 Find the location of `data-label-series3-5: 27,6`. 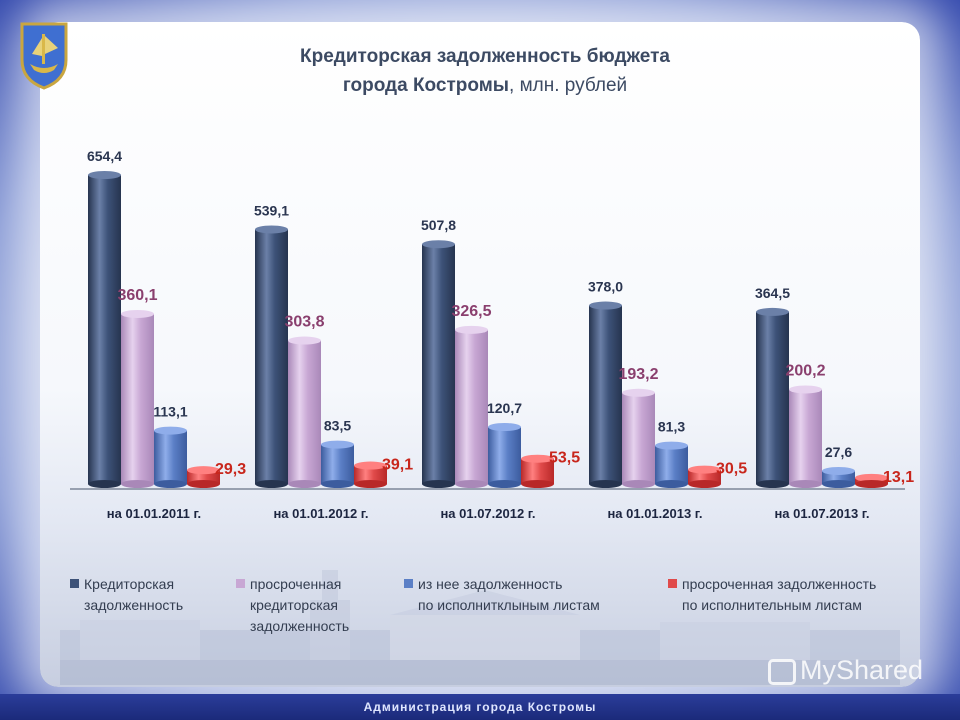

data-label-series3-5: 27,6 is located at coordinates (838, 452).